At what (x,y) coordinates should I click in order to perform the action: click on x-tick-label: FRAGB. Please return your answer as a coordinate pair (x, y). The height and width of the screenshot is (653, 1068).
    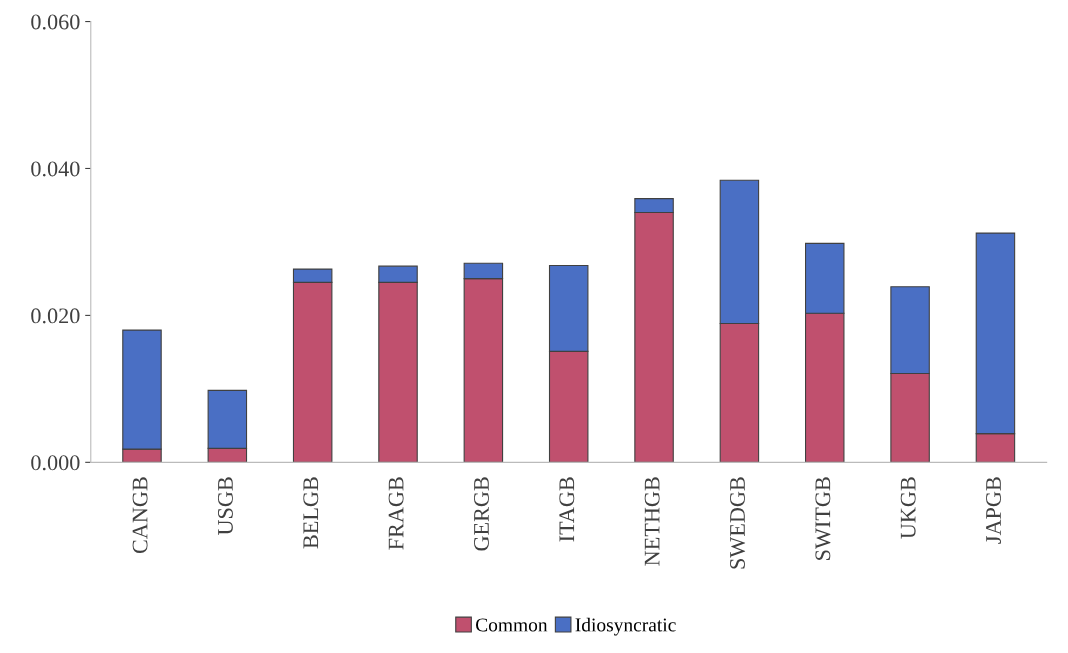
    Looking at the image, I should click on (396, 513).